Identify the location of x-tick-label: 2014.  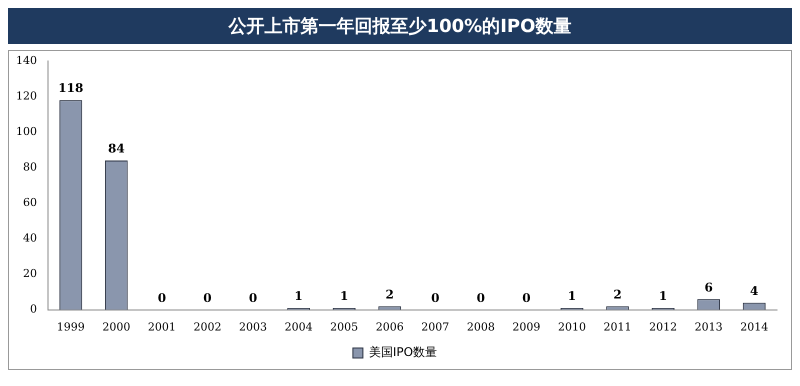
(754, 327).